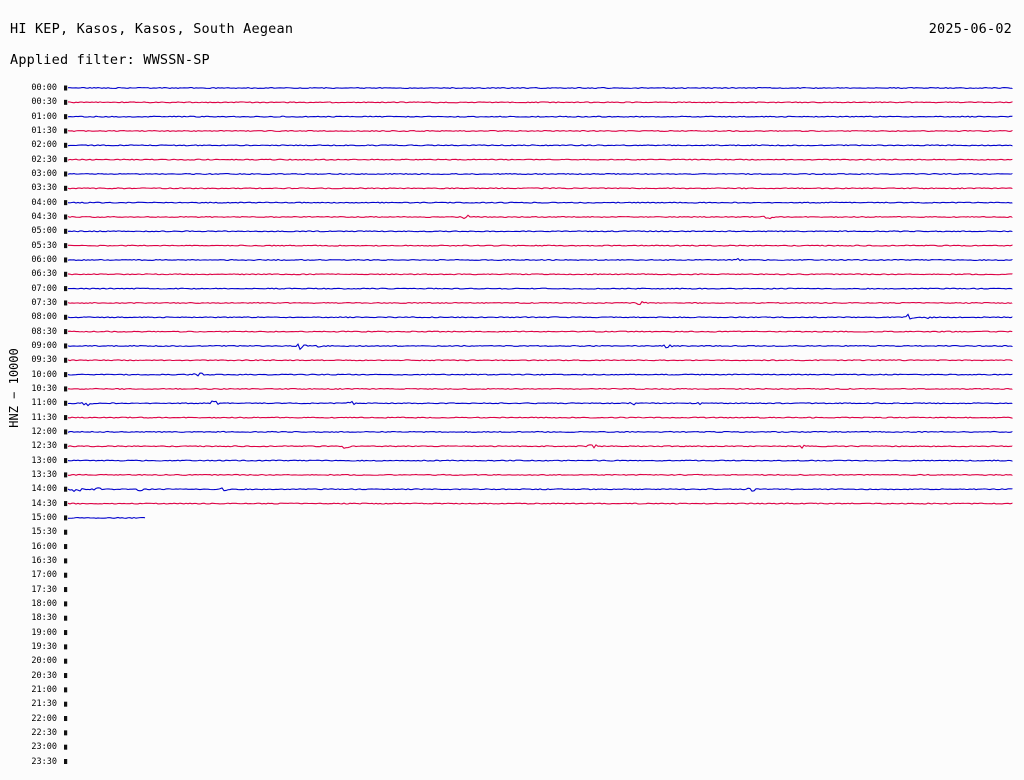 This screenshot has width=1024, height=780. I want to click on time-row-label: 12:30, so click(44, 446).